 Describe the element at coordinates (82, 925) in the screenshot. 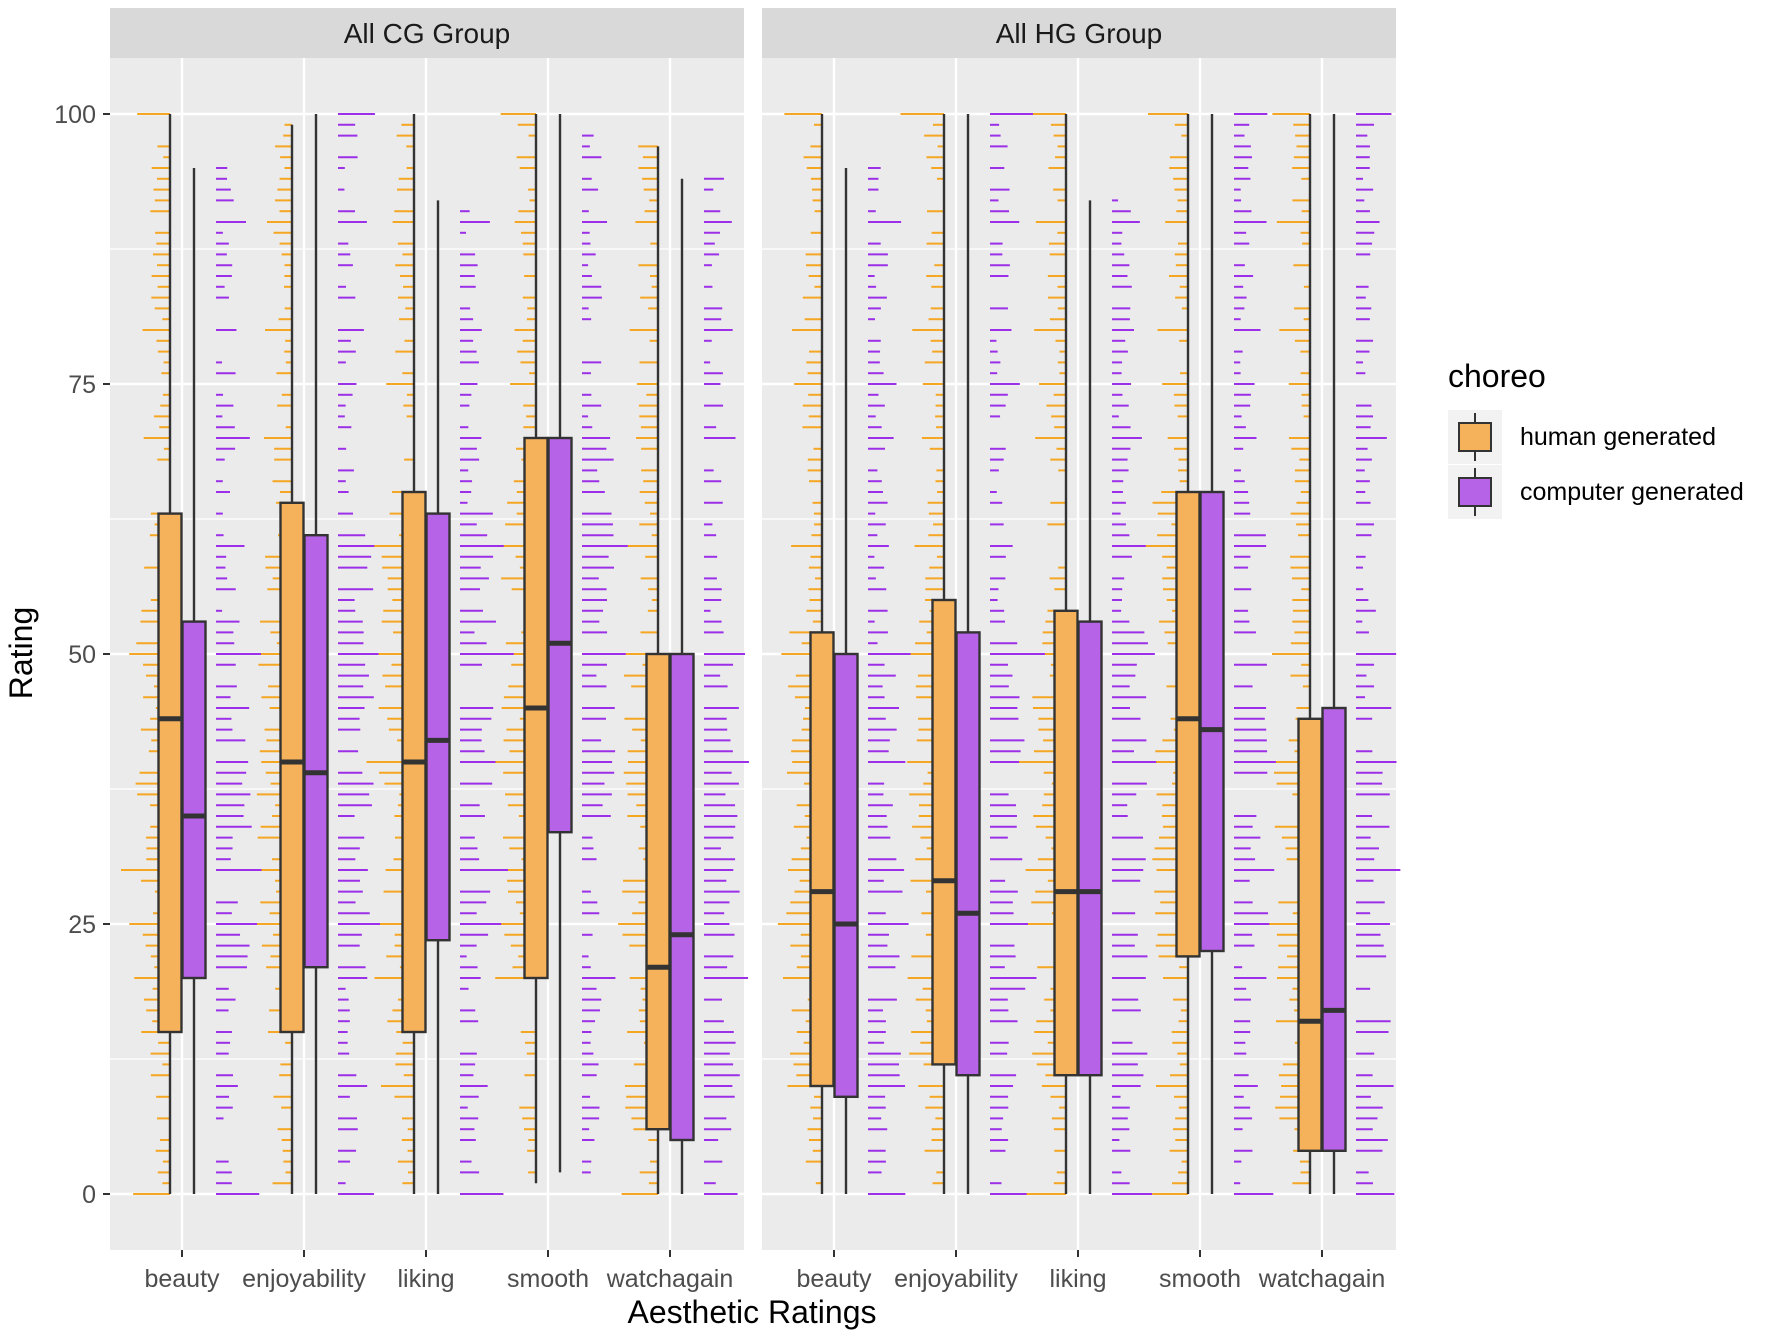

I see `y-tick-label: 25` at that location.